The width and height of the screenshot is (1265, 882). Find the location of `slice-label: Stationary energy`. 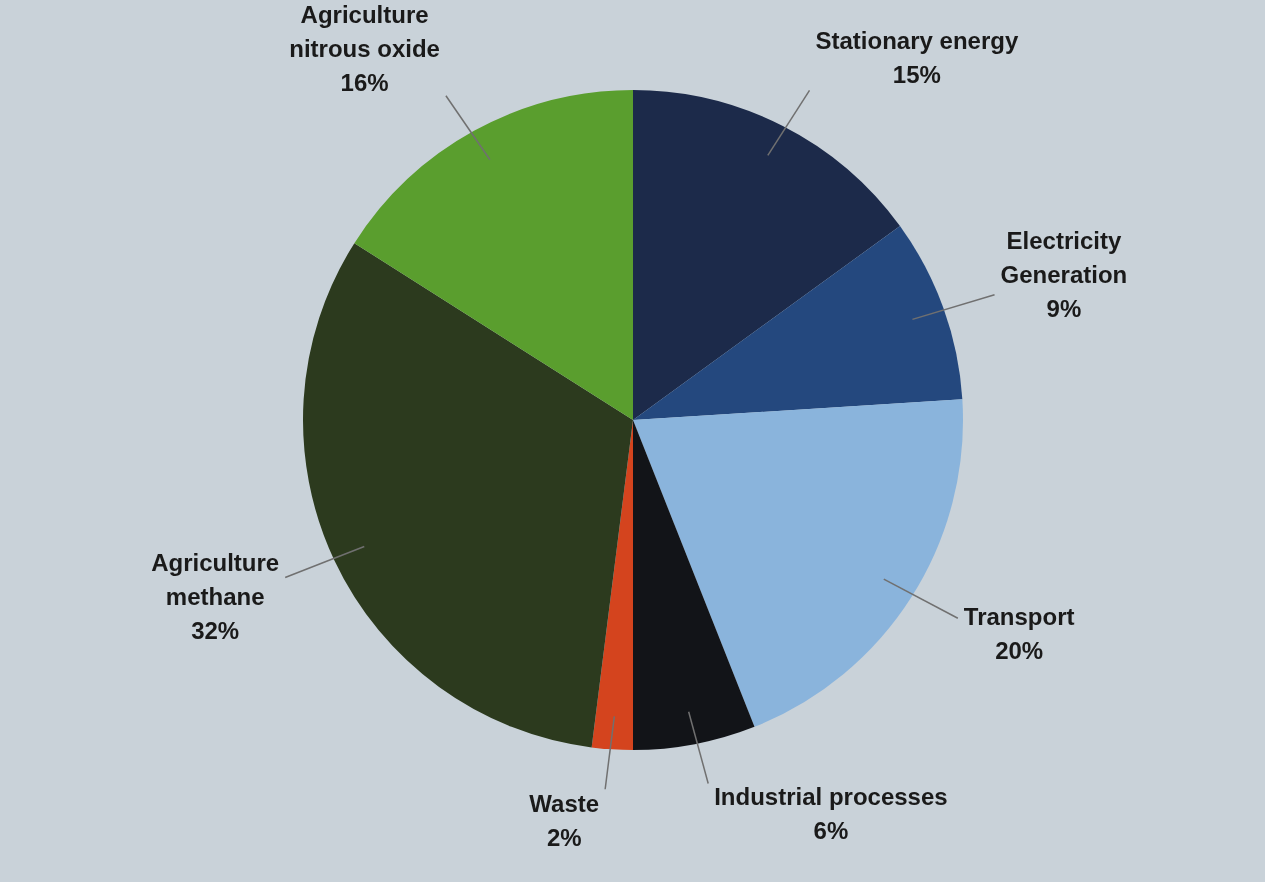

slice-label: Stationary energy is located at coordinates (917, 40).